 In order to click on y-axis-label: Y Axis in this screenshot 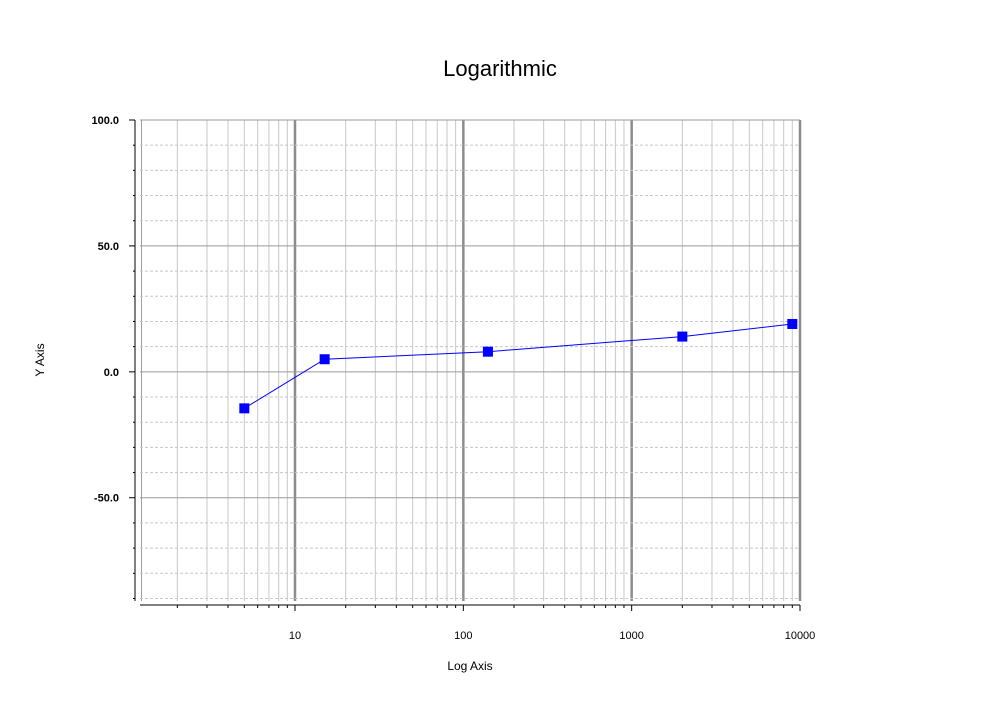, I will do `click(40, 359)`.